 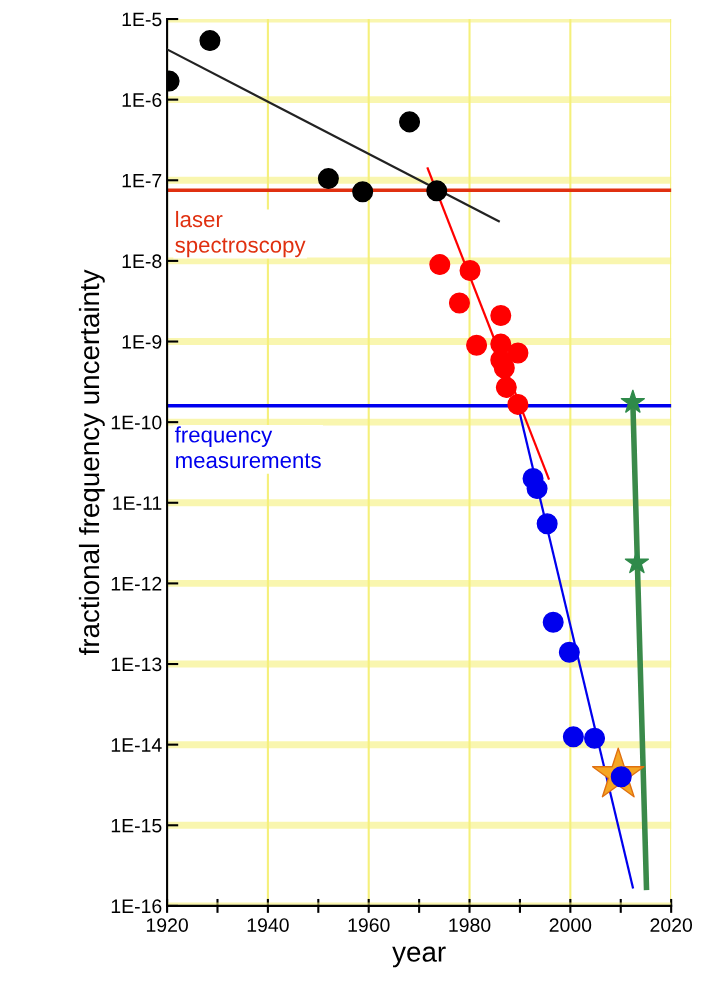 I want to click on x-tick-label: 2020, so click(x=671, y=925).